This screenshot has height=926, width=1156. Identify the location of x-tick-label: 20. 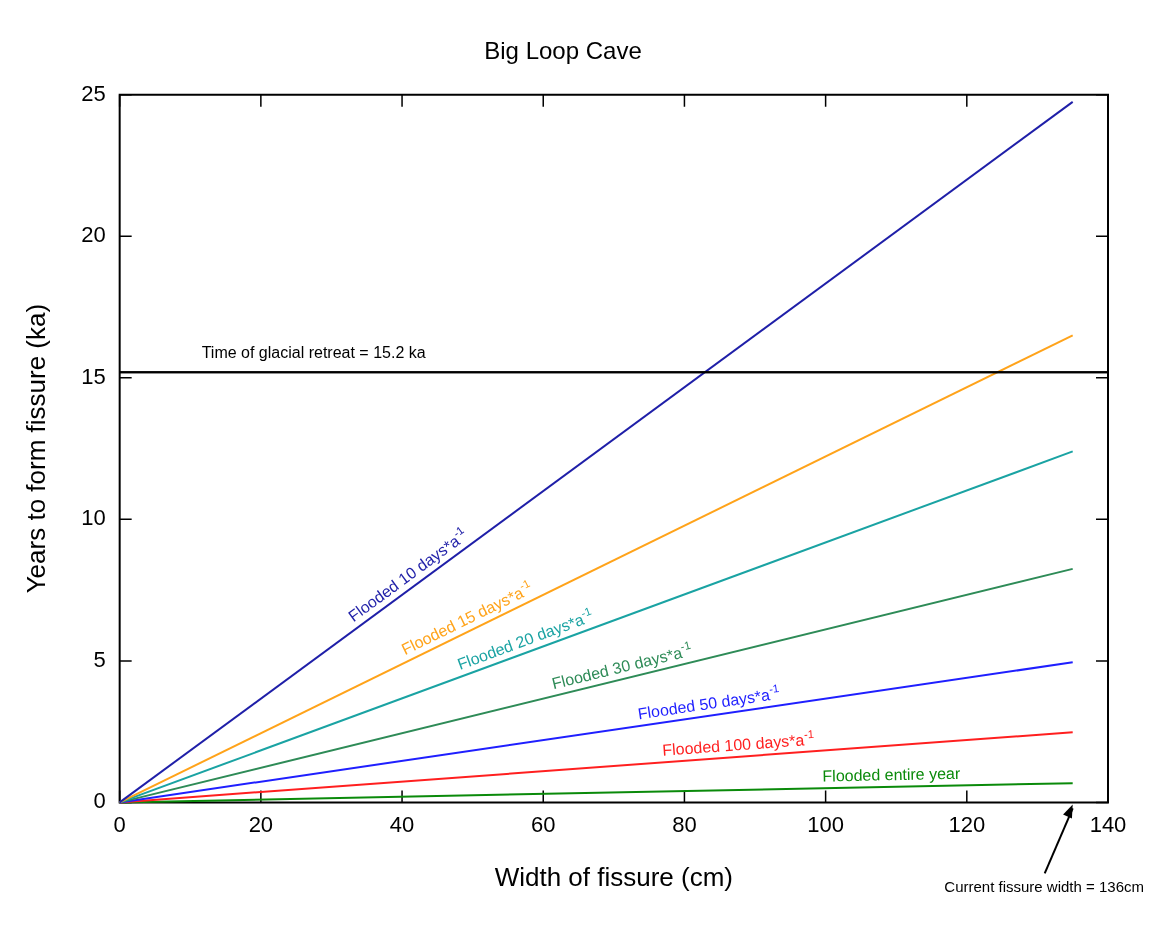
(261, 824).